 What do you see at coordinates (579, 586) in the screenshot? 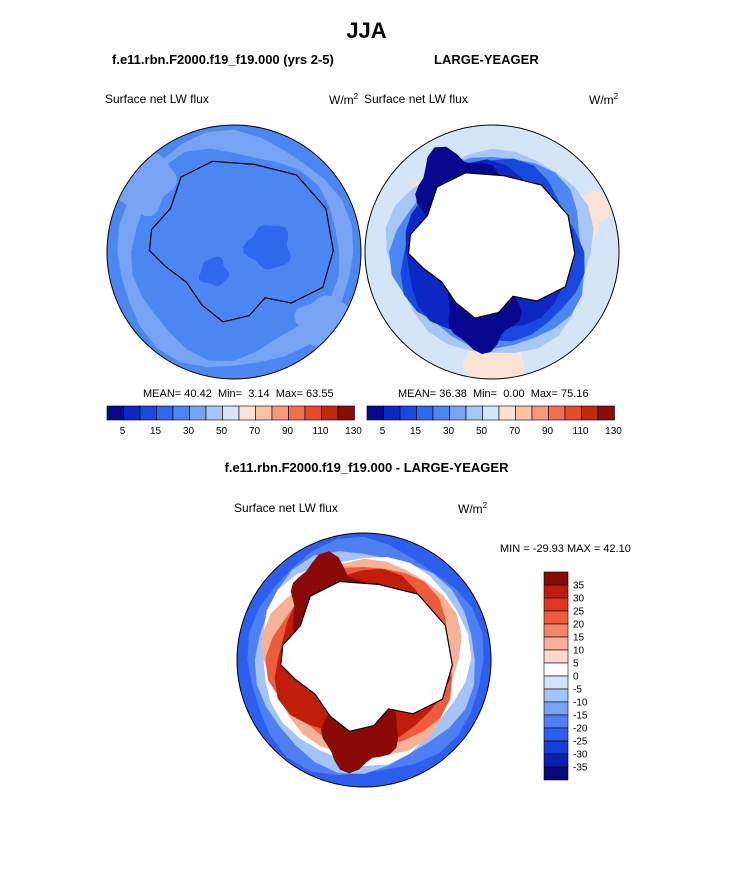
I see `difference-colorbar-tick-label: 35` at bounding box center [579, 586].